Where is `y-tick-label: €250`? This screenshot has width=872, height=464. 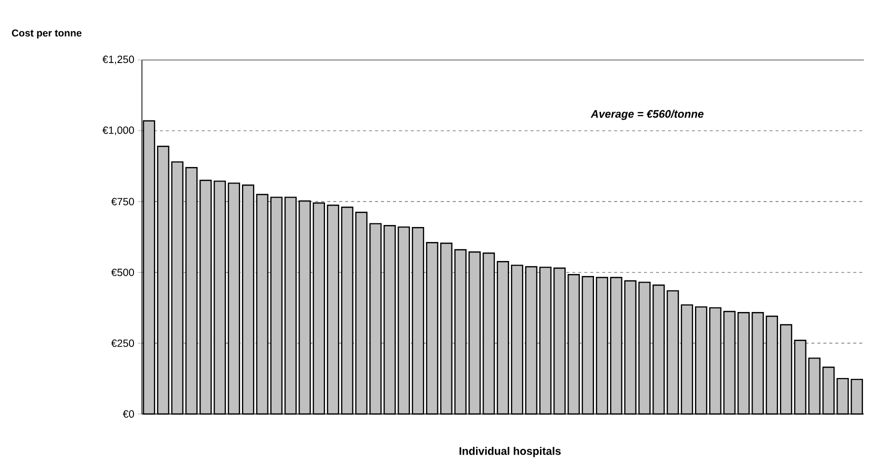 y-tick-label: €250 is located at coordinates (122, 343).